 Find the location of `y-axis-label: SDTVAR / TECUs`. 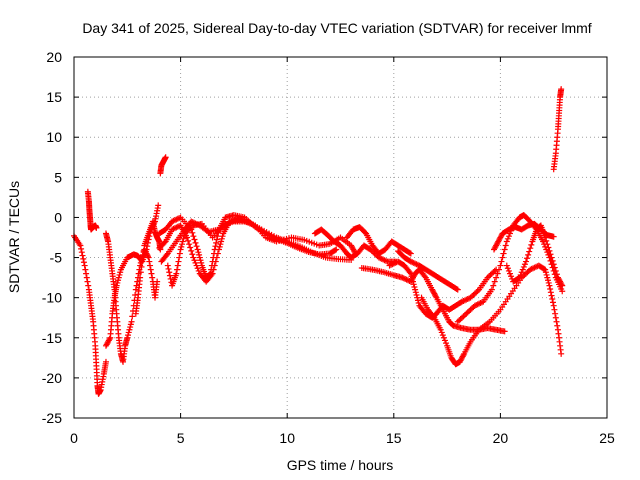

y-axis-label: SDTVAR / TECUs is located at coordinates (14, 237).